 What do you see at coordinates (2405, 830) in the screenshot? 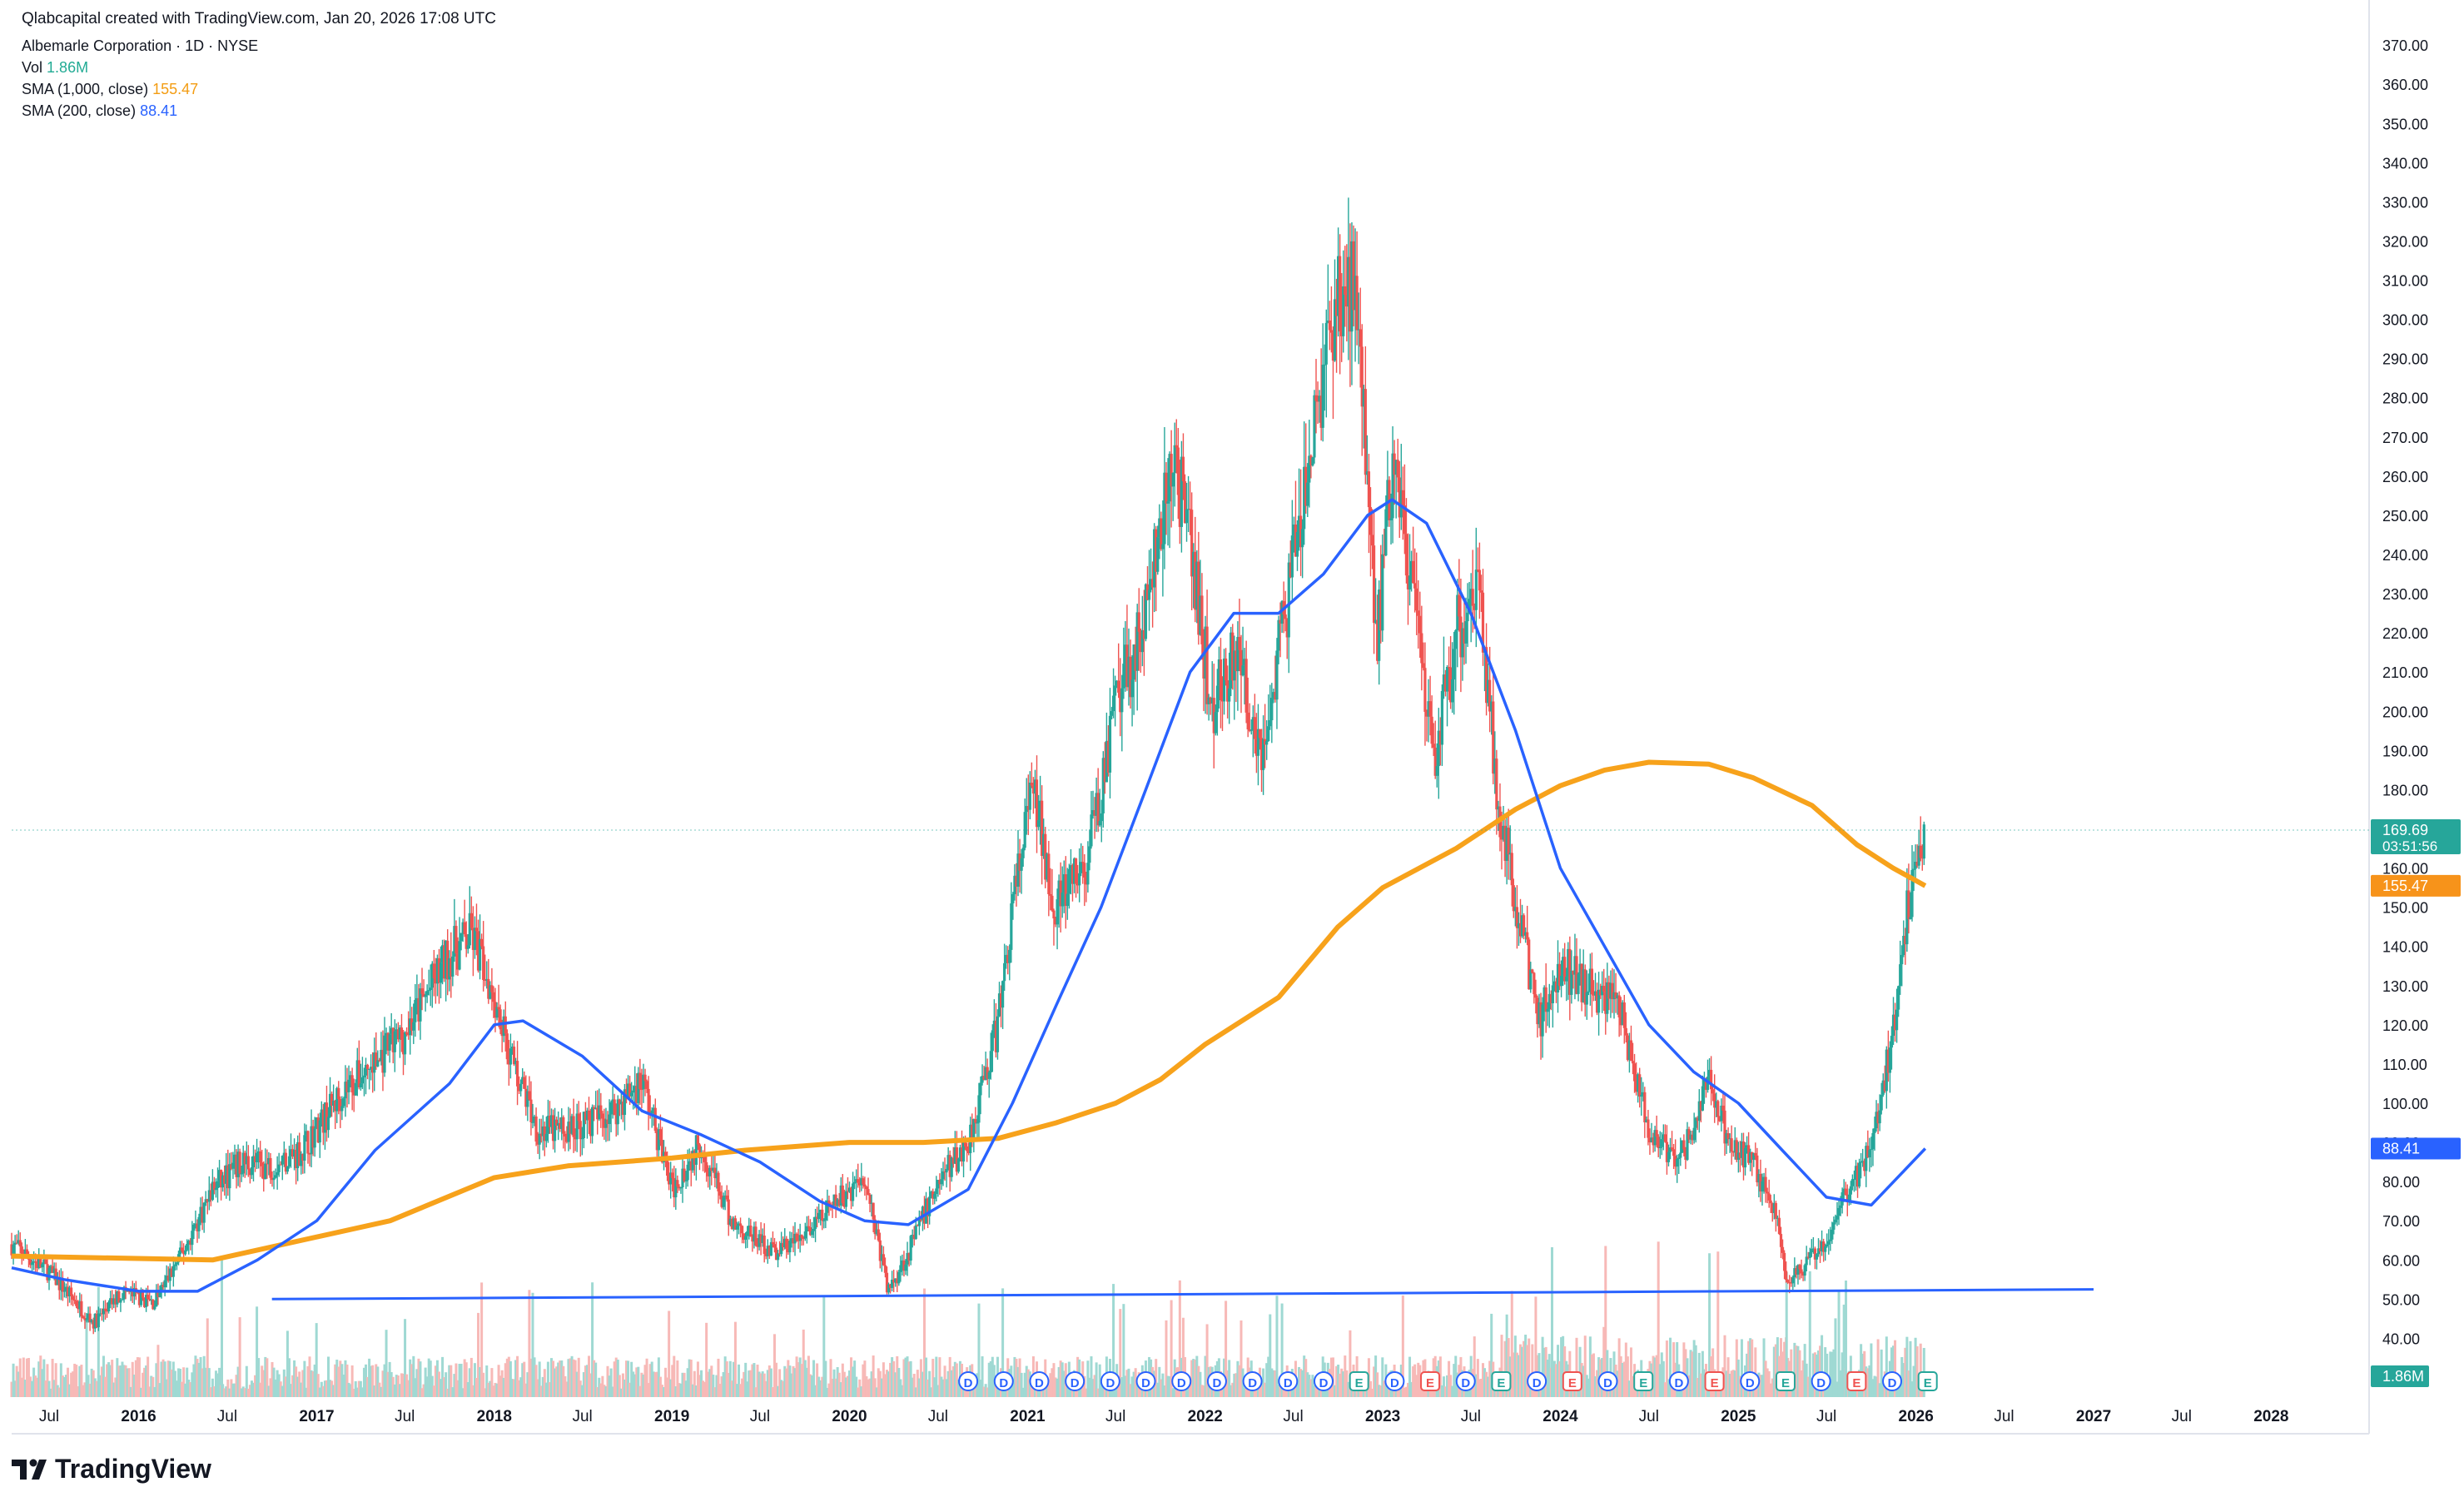
I see `price-badge-text: 169.69` at bounding box center [2405, 830].